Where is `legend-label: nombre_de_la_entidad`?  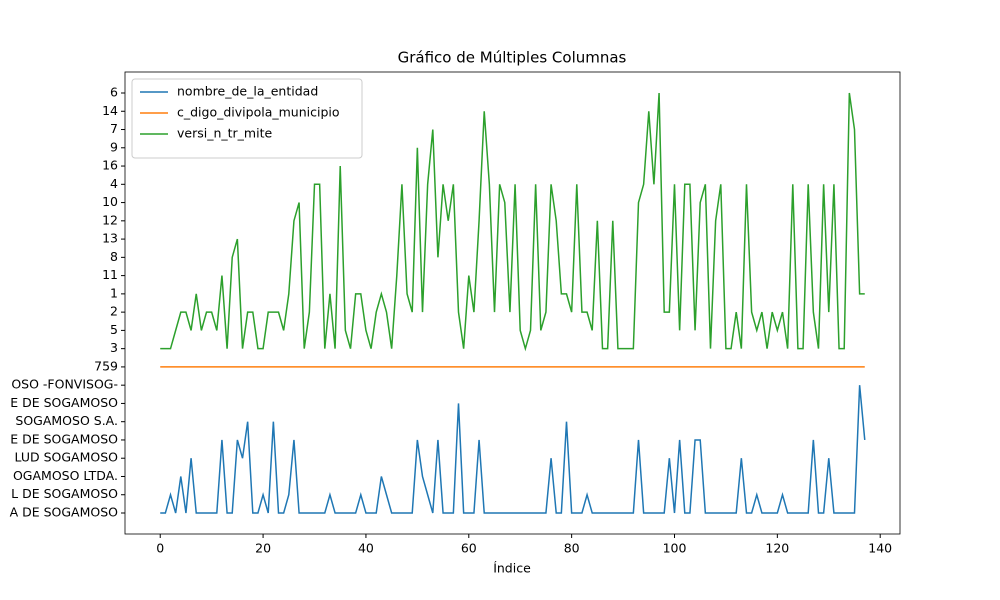 legend-label: nombre_de_la_entidad is located at coordinates (247, 91).